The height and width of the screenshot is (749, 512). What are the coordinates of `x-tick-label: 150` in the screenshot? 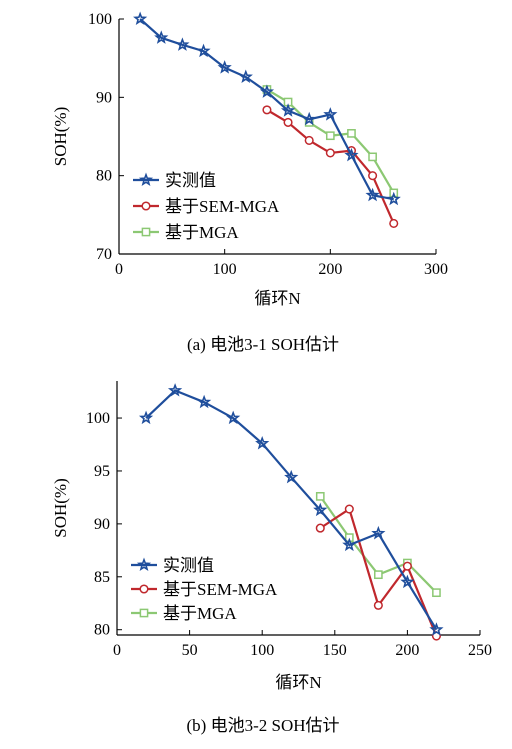 It's located at (335, 650).